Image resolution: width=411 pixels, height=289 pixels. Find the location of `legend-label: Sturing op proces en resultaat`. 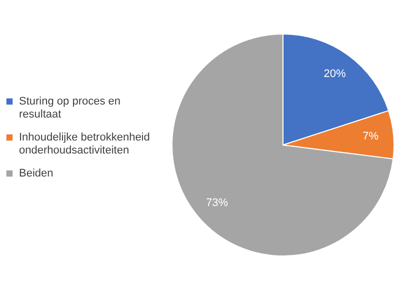

legend-label: Sturing op proces en resultaat is located at coordinates (70, 108).